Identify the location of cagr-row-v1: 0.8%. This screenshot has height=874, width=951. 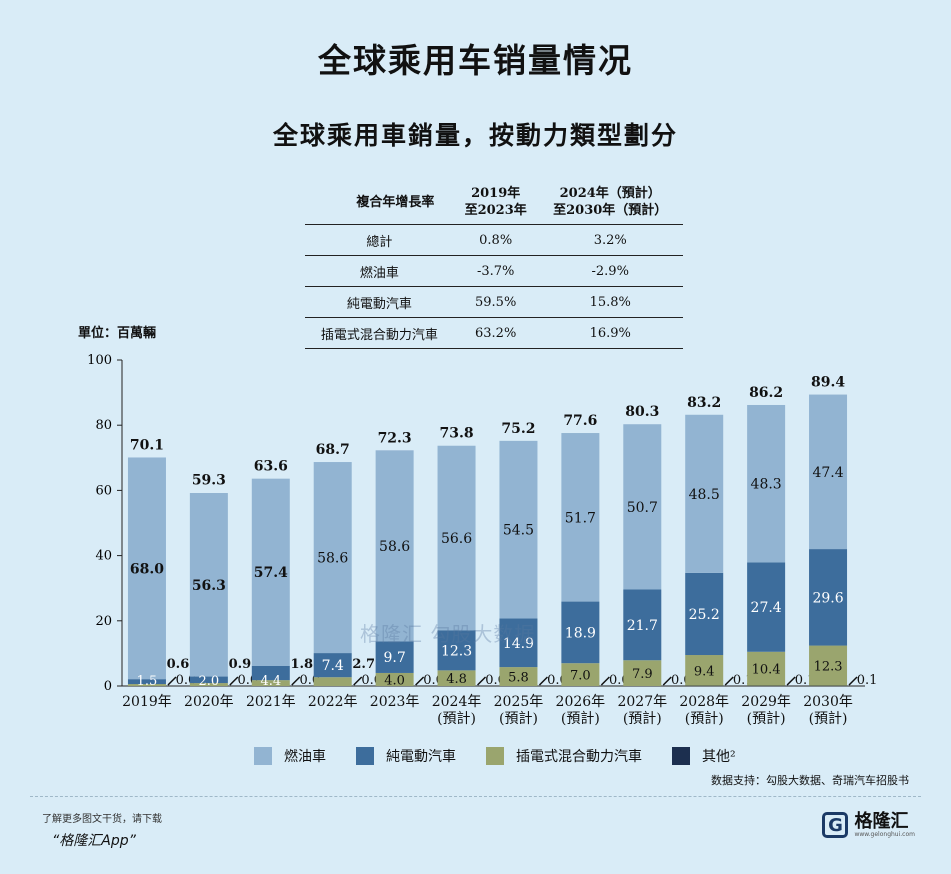
(495, 240).